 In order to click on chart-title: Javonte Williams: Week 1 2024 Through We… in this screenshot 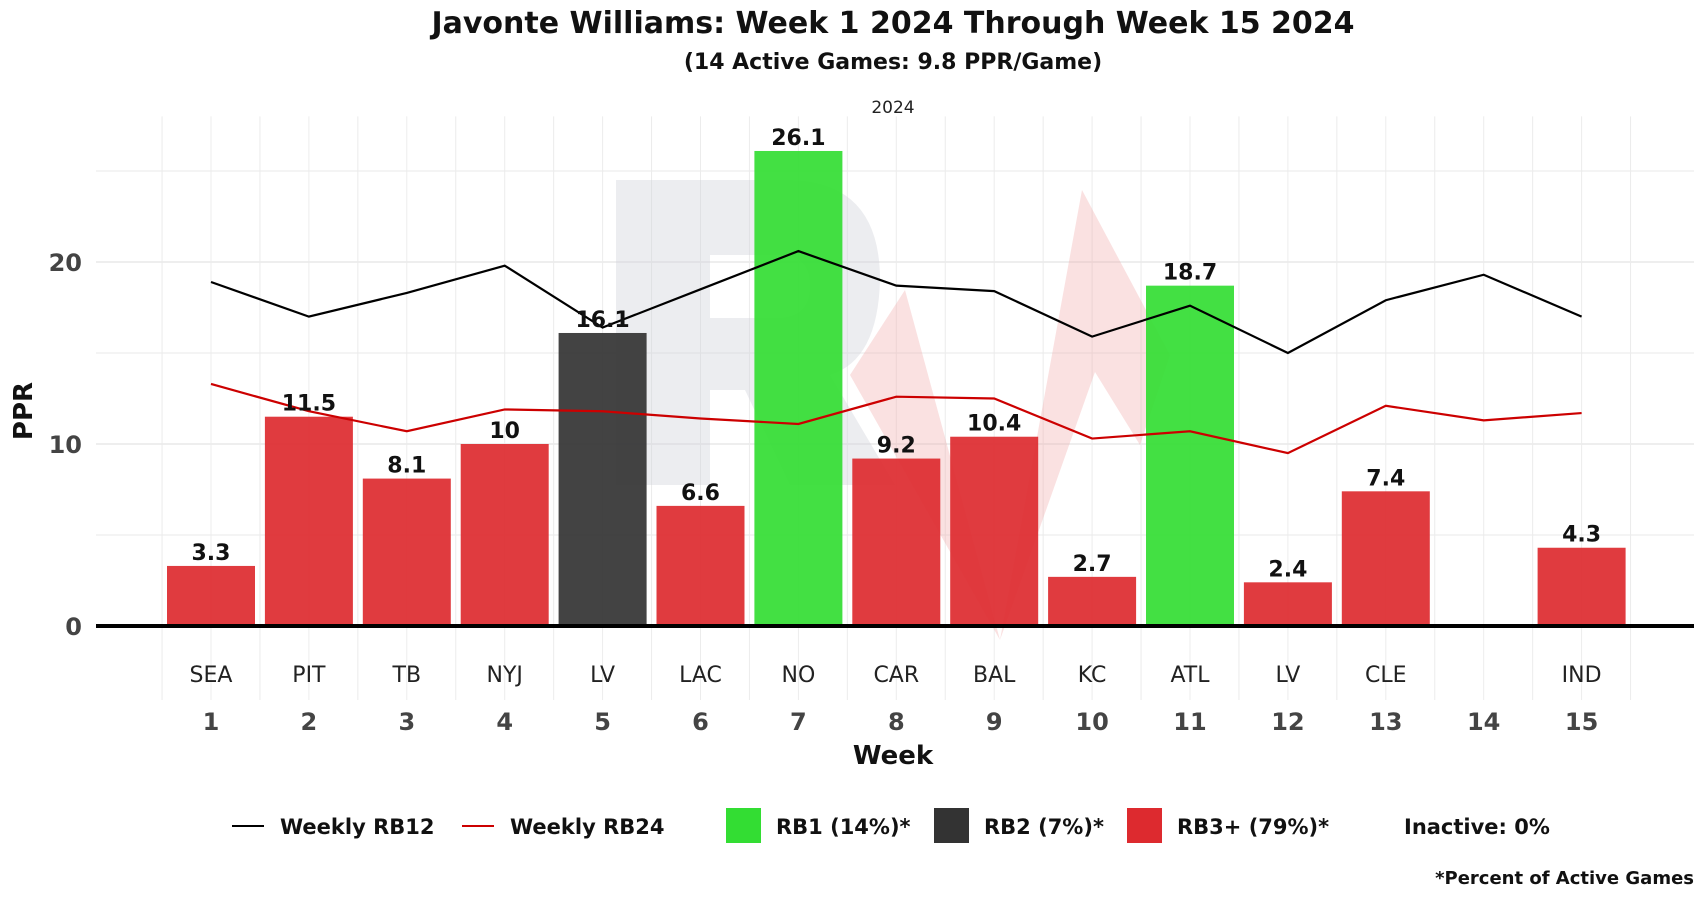, I will do `click(891, 23)`.